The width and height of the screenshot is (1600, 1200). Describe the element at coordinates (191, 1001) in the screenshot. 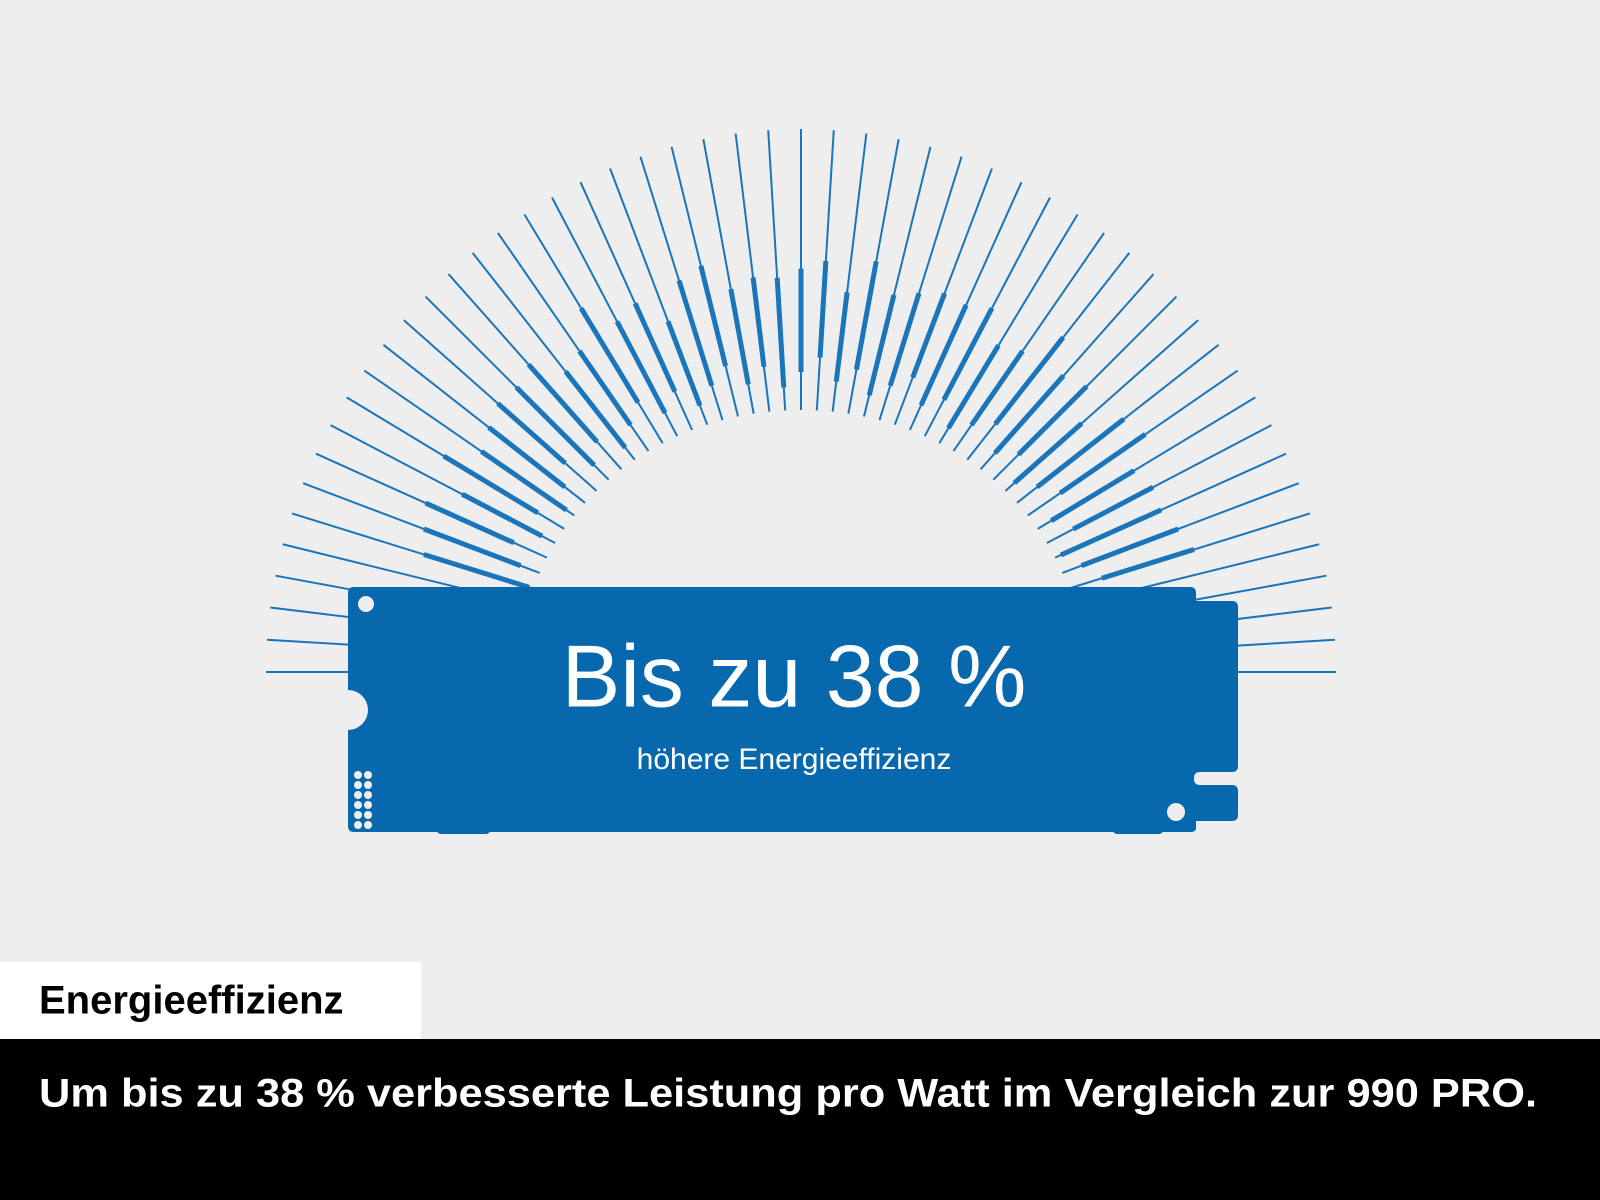

I see `caption-label: Energieeffizienz` at that location.